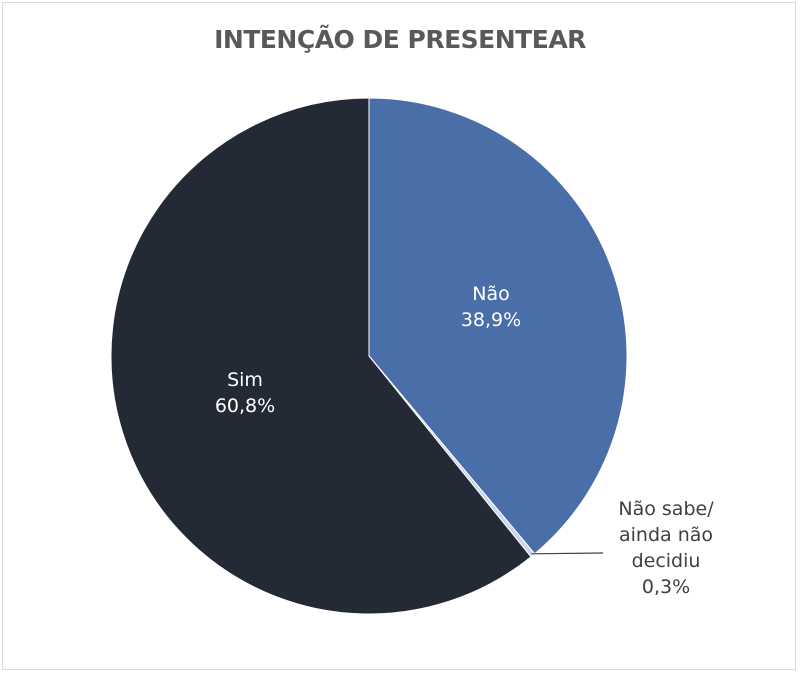  I want to click on data-label-line: 60,8%, so click(245, 406).